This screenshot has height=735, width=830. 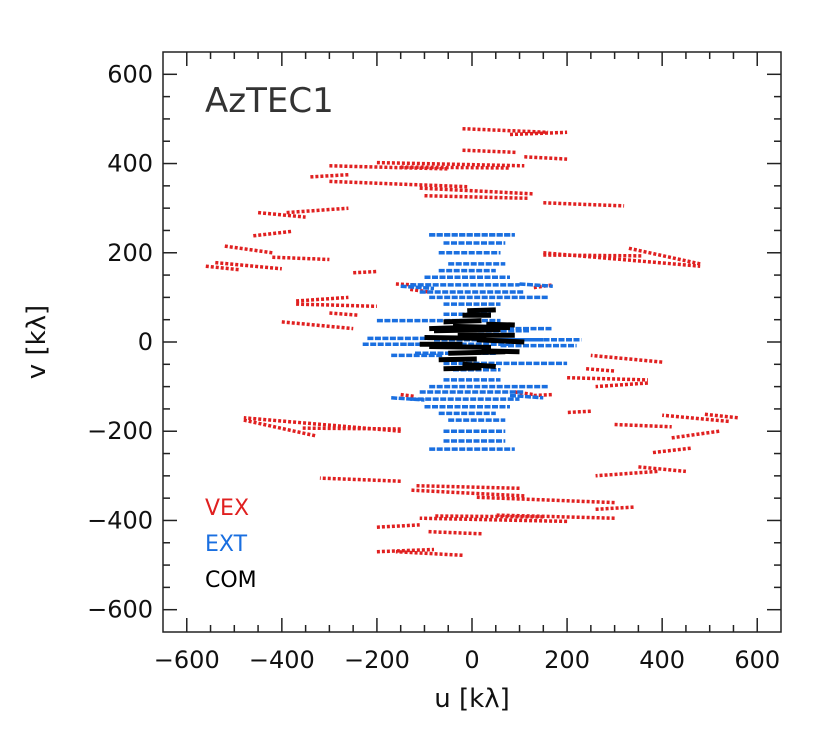 I want to click on legend-entry-vex: VEX, so click(x=227, y=508).